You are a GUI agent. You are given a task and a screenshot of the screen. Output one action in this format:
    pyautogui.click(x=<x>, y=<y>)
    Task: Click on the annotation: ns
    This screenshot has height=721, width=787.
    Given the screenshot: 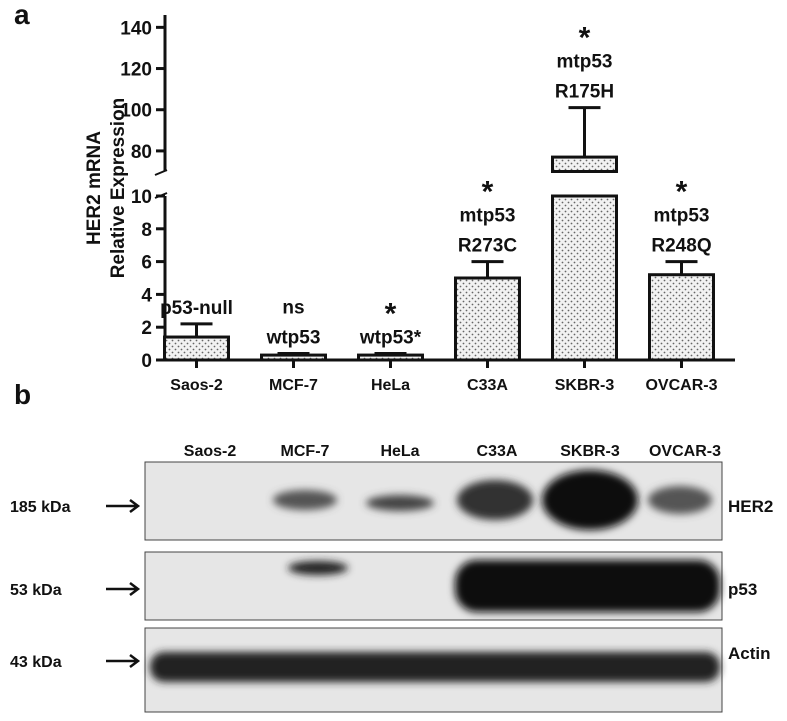 What is the action you would take?
    pyautogui.click(x=293, y=307)
    